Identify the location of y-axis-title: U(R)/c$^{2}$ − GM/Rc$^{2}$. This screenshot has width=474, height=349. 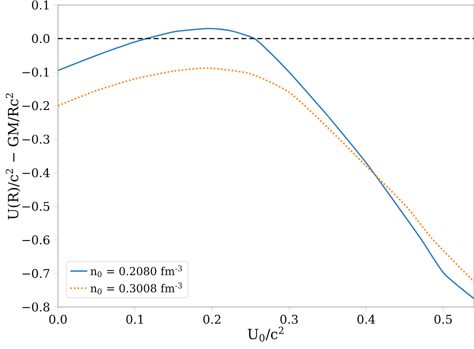
(13, 156).